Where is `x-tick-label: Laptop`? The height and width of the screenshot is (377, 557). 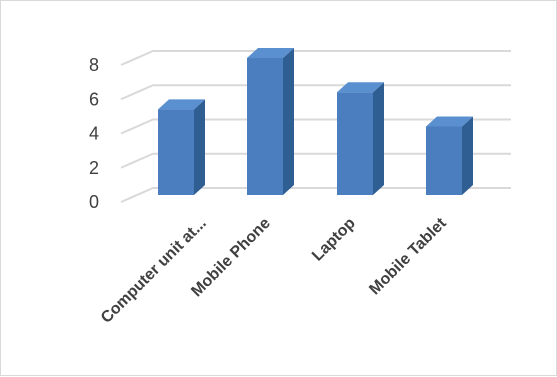
x-tick-label: Laptop is located at coordinates (334, 240).